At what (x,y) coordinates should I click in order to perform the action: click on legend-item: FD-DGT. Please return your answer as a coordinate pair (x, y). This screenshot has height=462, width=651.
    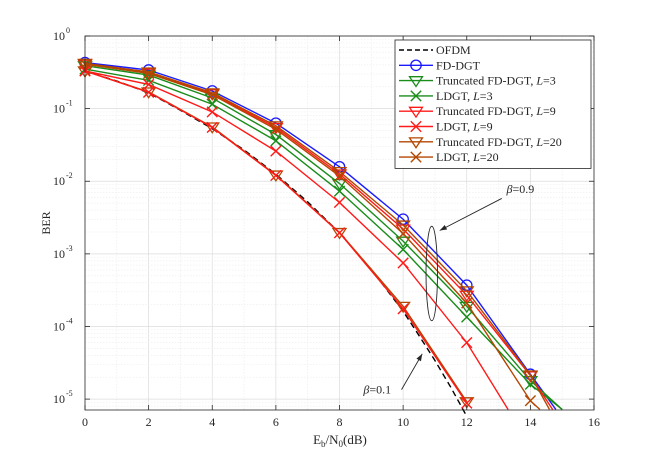
    Looking at the image, I should click on (440, 65).